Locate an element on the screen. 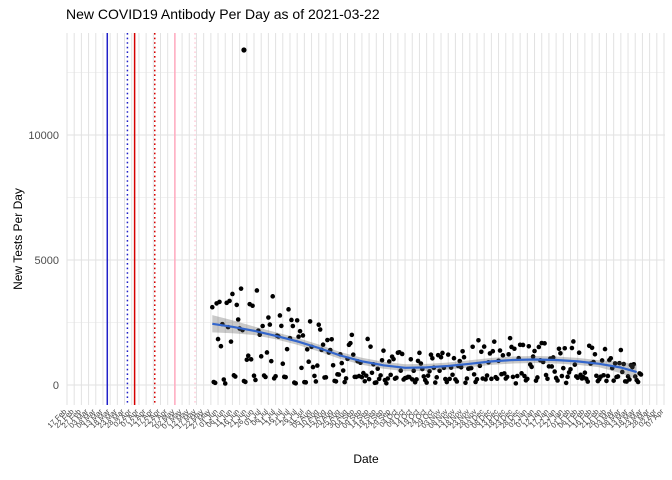  y-tick-label: 0 is located at coordinates (56, 386).